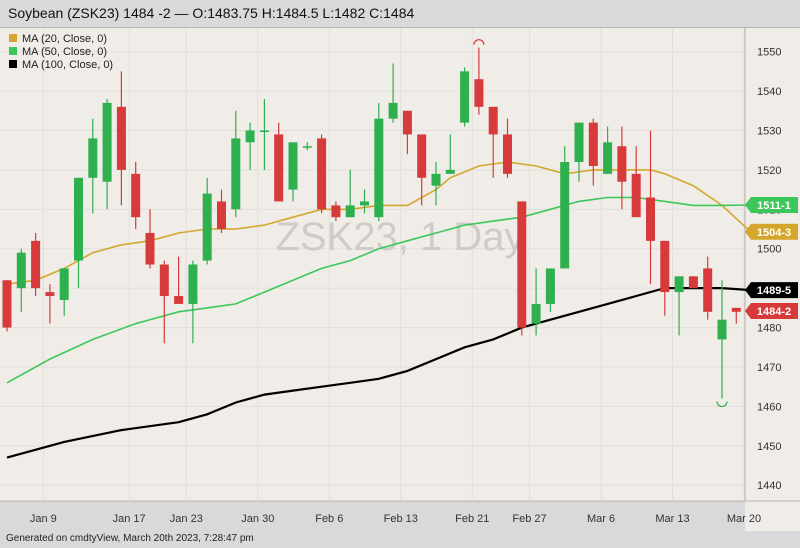 The image size is (800, 548). I want to click on last-value-text: 1511-1, so click(774, 206).